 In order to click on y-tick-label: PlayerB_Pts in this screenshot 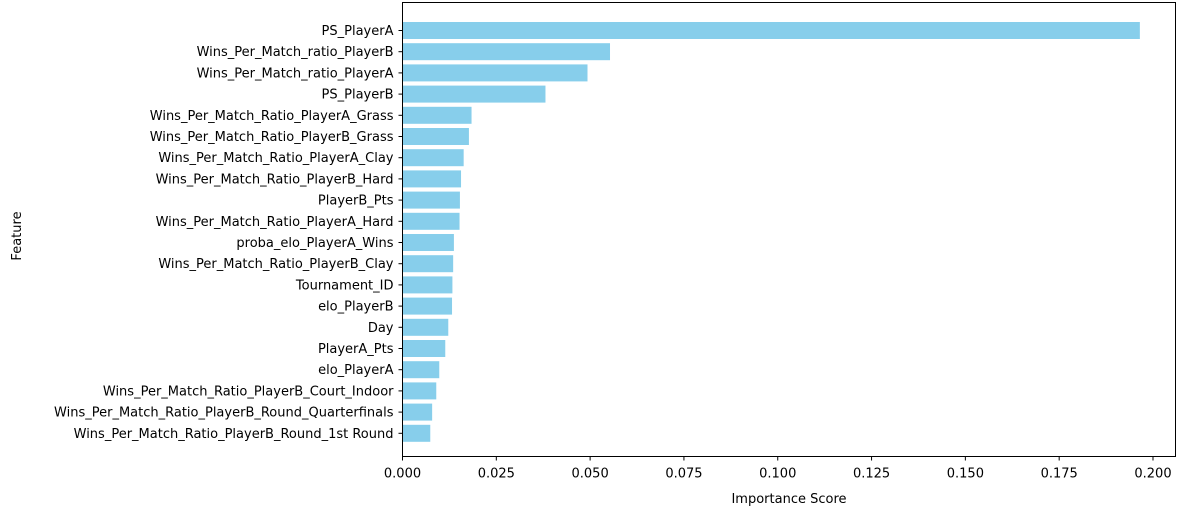, I will do `click(356, 201)`.